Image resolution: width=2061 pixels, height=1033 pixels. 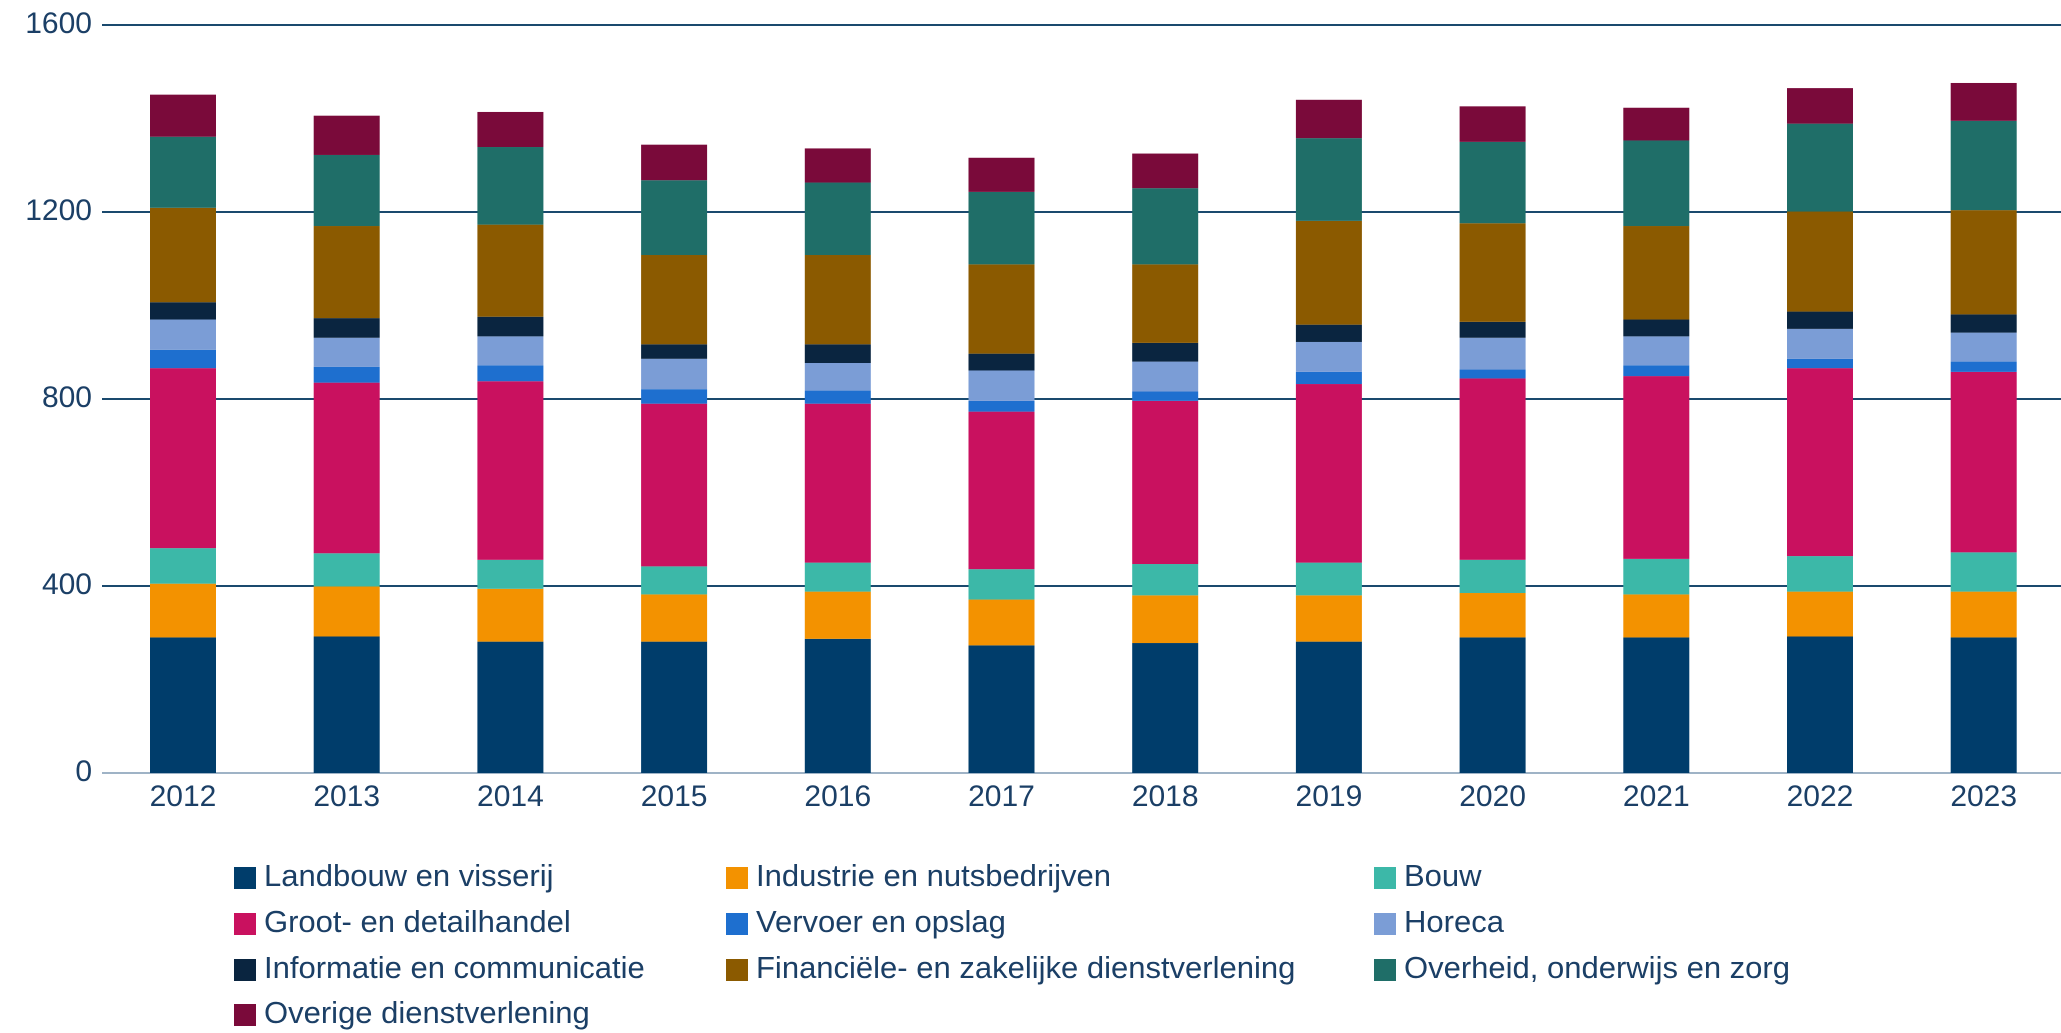 What do you see at coordinates (1329, 796) in the screenshot?
I see `x-tick-label: 2019` at bounding box center [1329, 796].